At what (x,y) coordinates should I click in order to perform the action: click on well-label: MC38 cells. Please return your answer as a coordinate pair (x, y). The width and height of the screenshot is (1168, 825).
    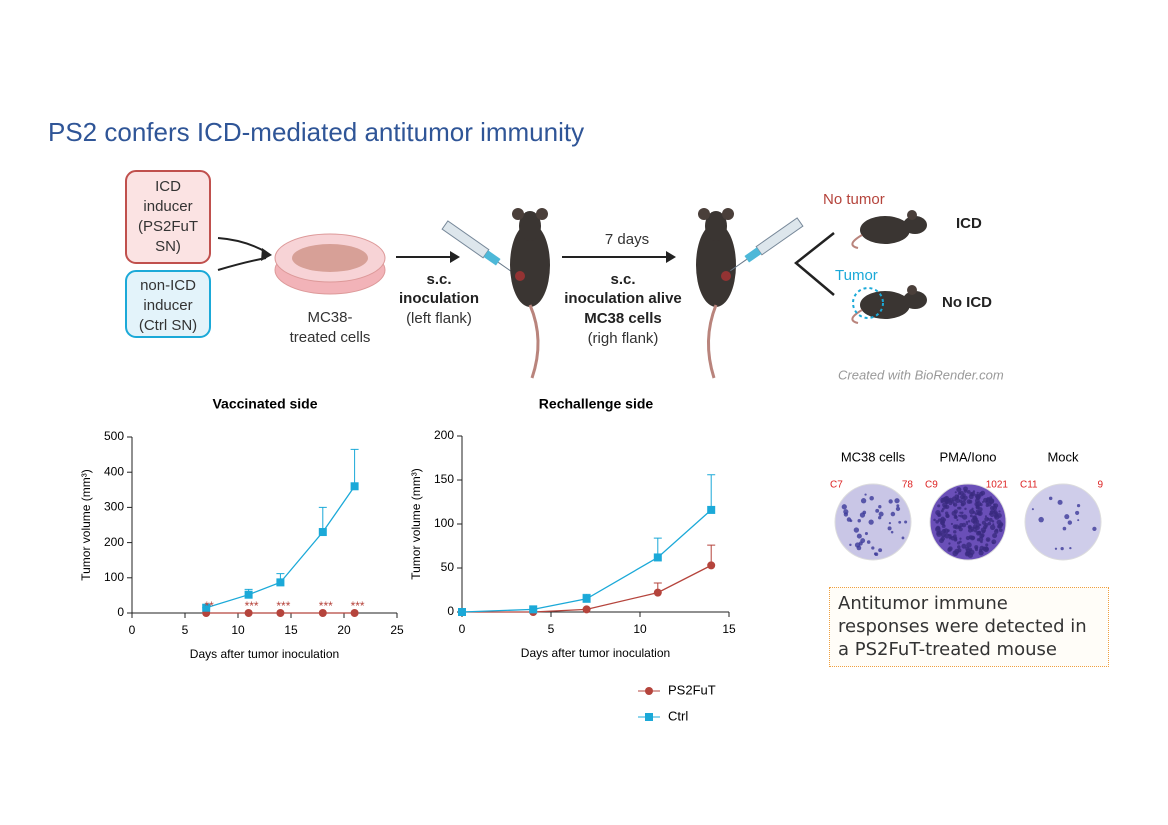
    Looking at the image, I should click on (873, 456).